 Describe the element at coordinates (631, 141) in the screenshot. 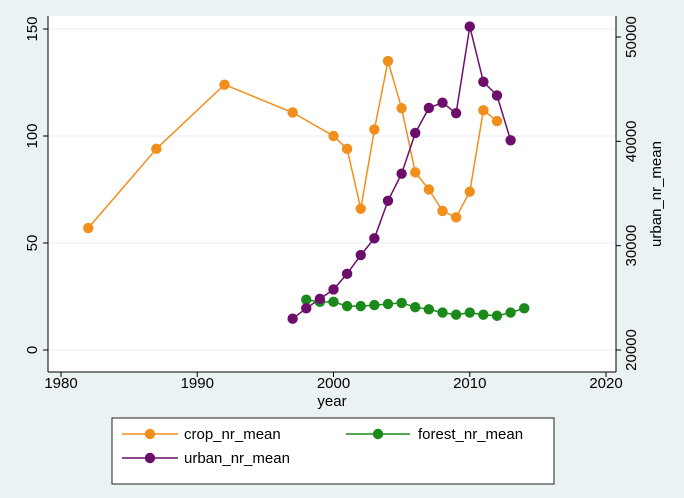

I see `right-tick-label: 40000` at that location.